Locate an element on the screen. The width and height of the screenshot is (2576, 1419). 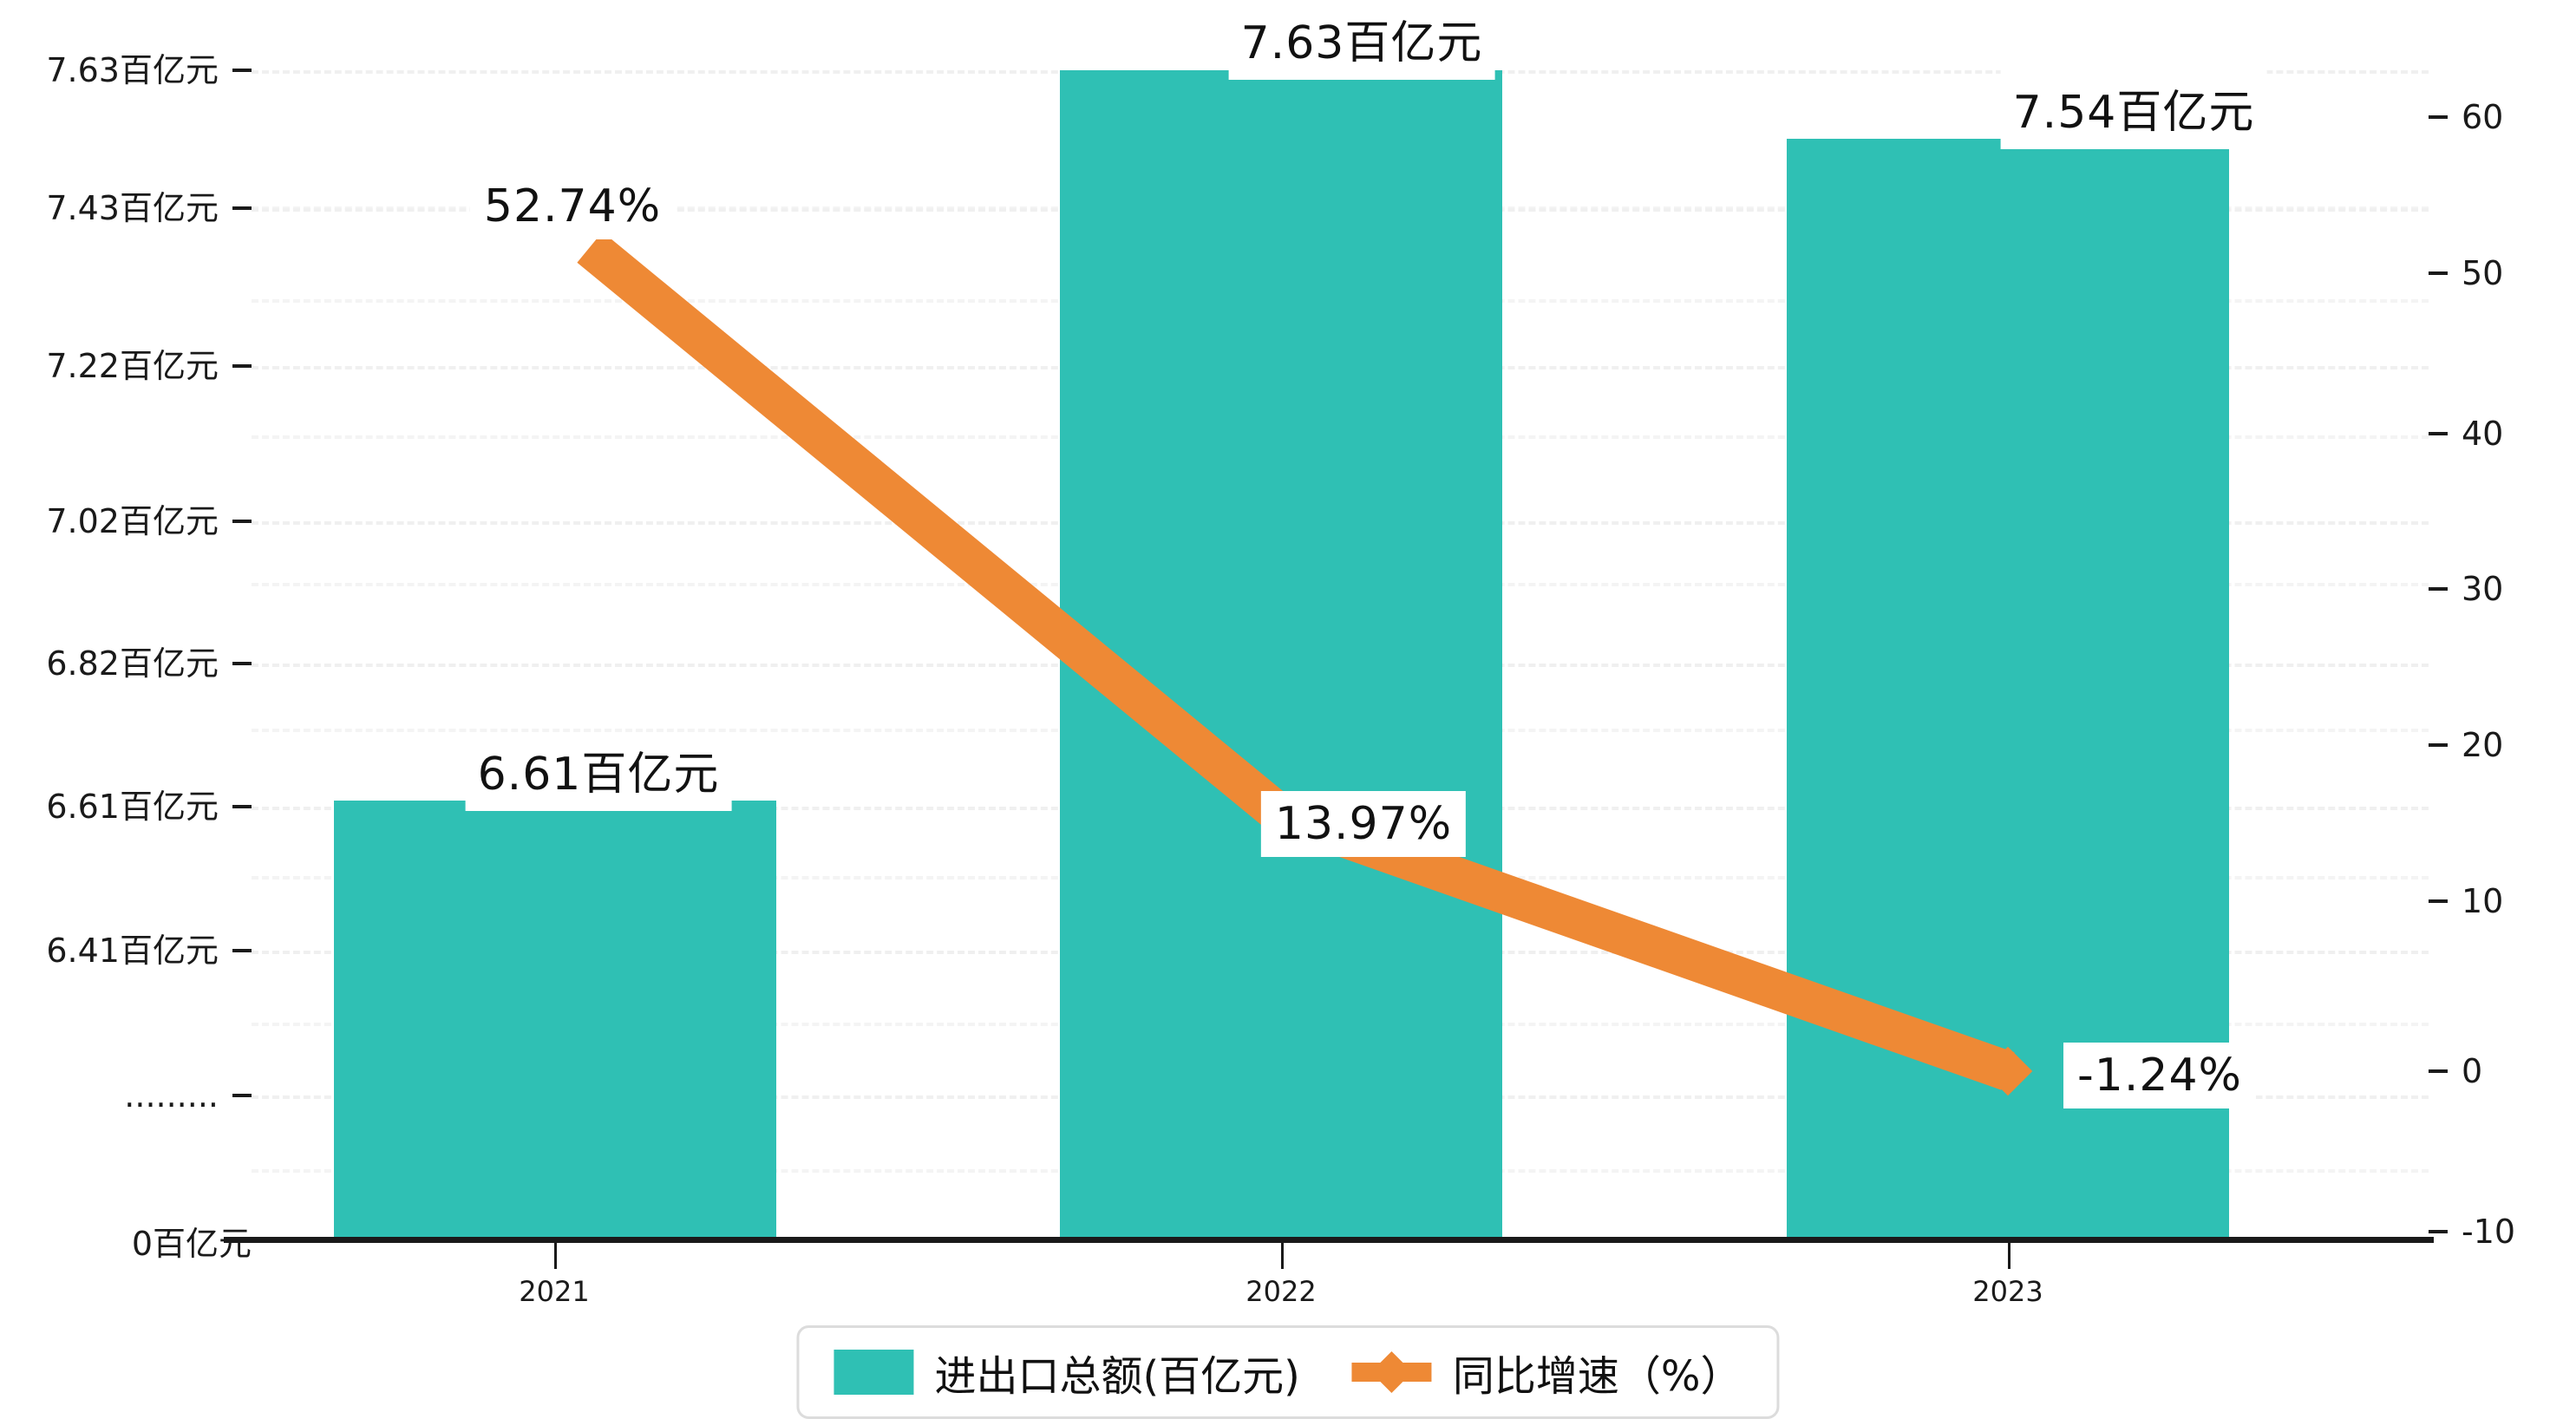
y-tick-left-label: 6.61百亿元 is located at coordinates (132, 807).